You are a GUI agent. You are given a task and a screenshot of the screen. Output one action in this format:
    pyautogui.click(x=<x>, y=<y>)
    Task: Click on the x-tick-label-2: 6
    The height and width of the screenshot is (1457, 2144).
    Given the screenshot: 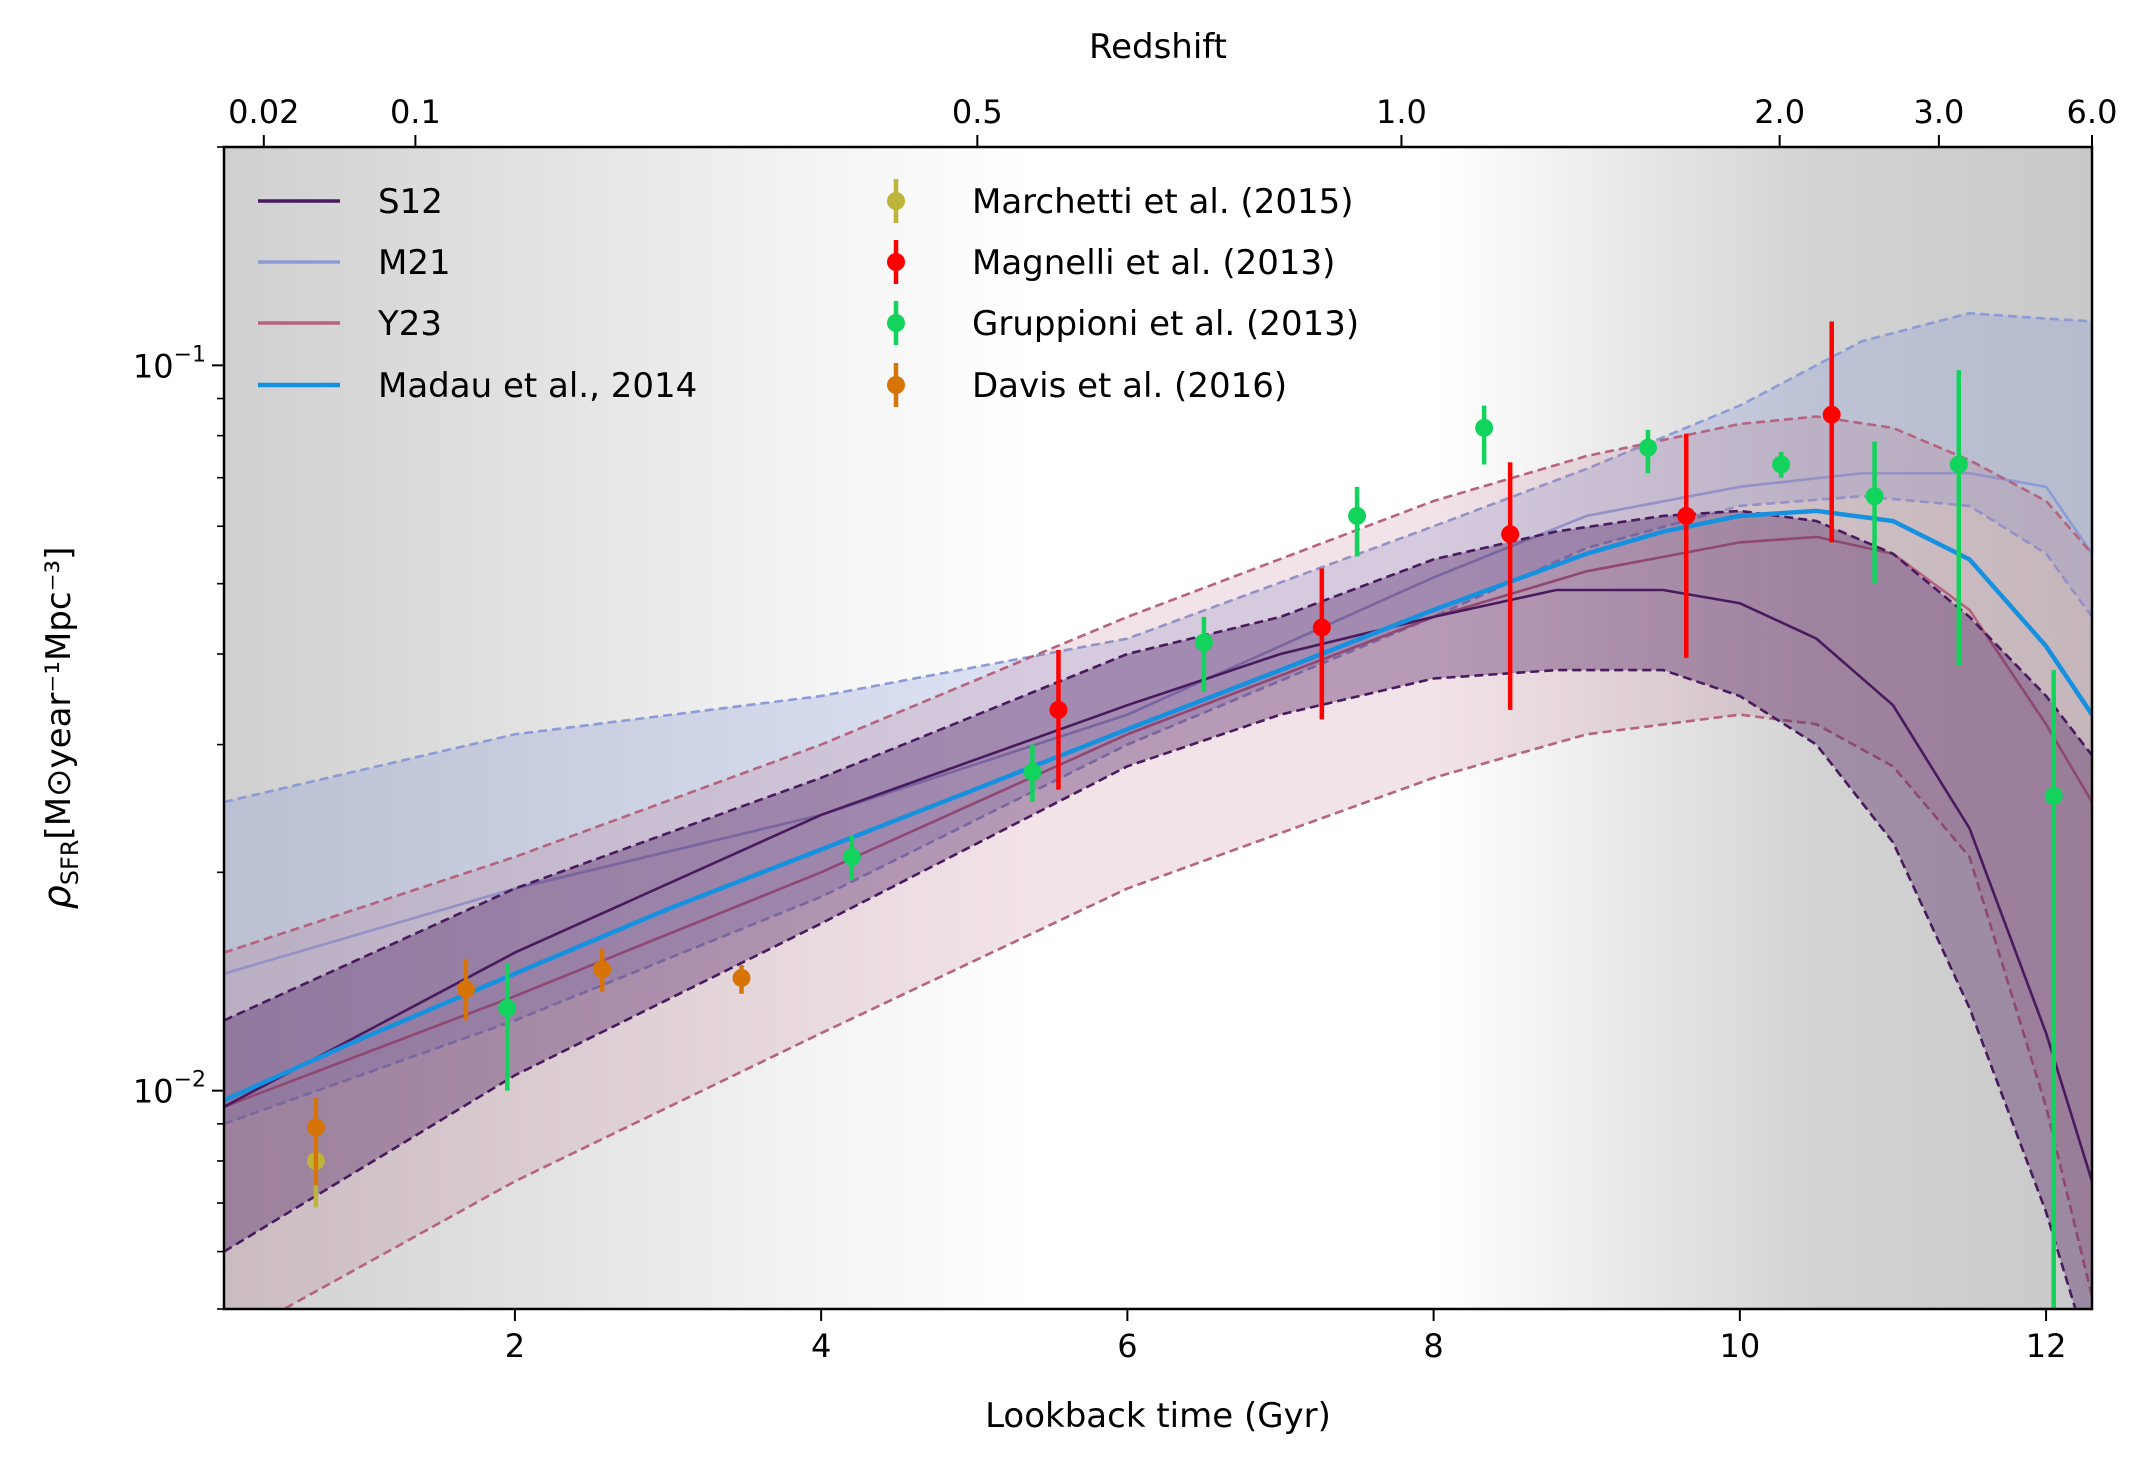 What is the action you would take?
    pyautogui.click(x=1127, y=1346)
    